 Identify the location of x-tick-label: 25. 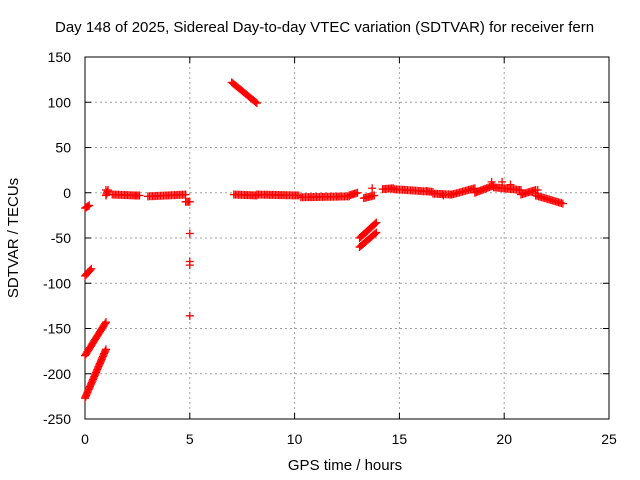
(609, 439).